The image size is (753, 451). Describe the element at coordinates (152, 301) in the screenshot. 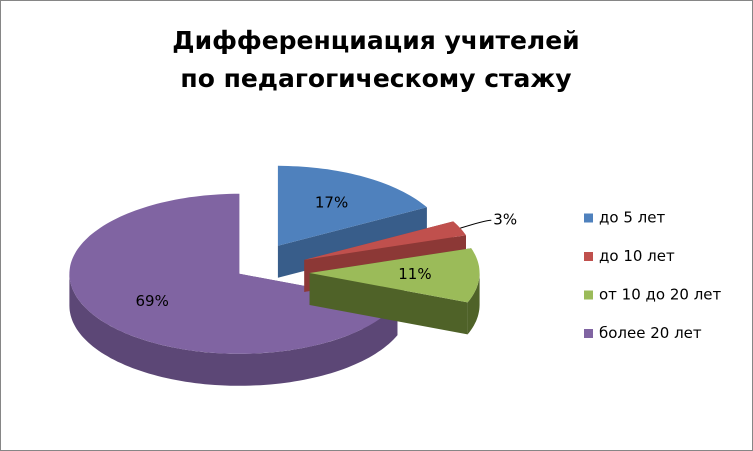

I see `data-label: 69%` at that location.